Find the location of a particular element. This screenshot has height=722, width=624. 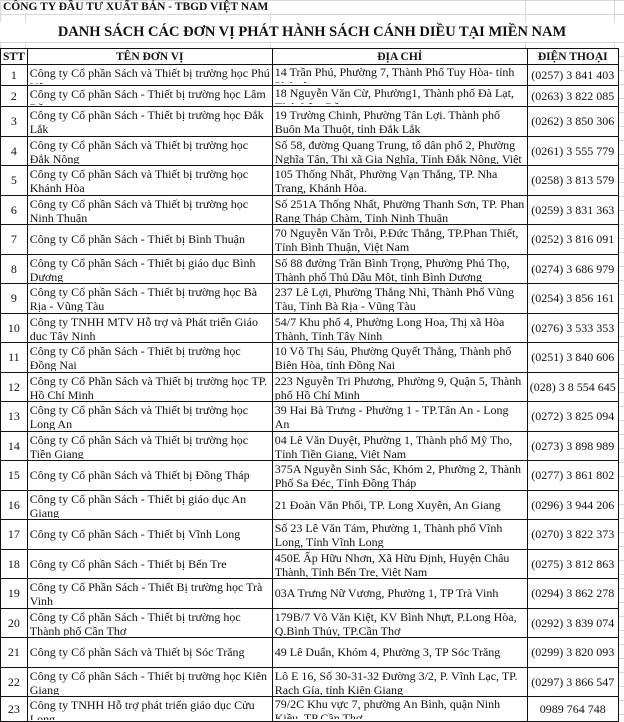

column-header-address: ĐỊA CHỈ is located at coordinates (399, 56).